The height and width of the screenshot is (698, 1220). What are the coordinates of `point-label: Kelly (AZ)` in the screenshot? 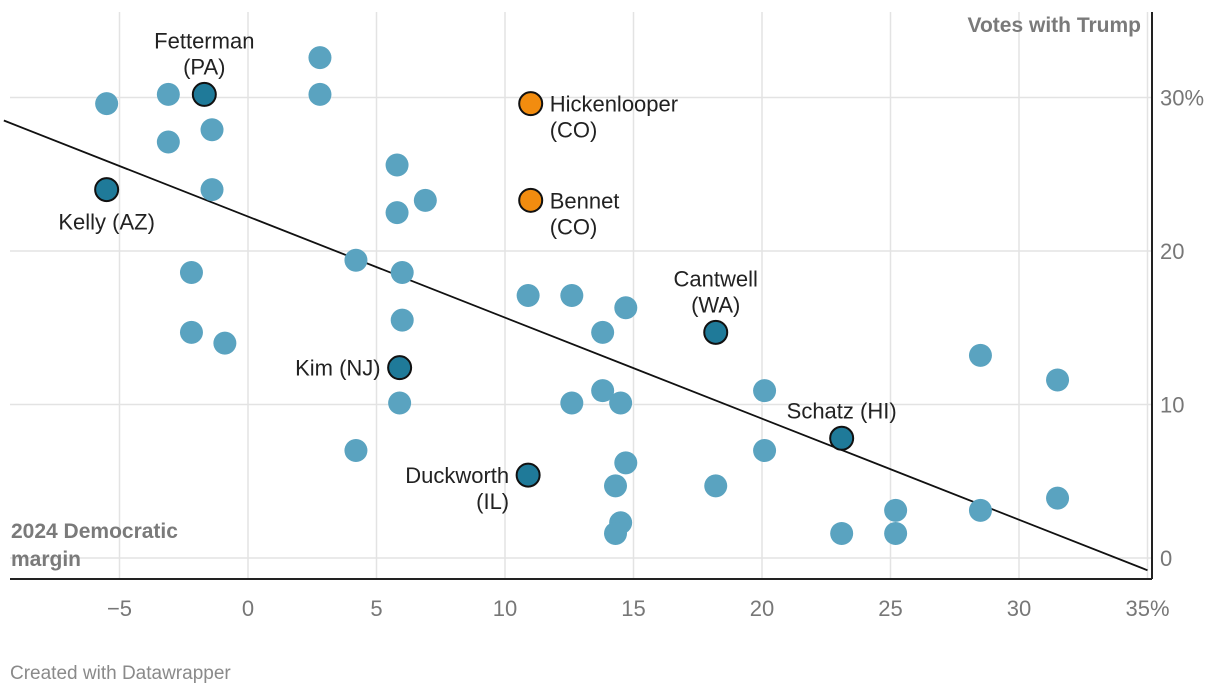 It's located at (106, 222).